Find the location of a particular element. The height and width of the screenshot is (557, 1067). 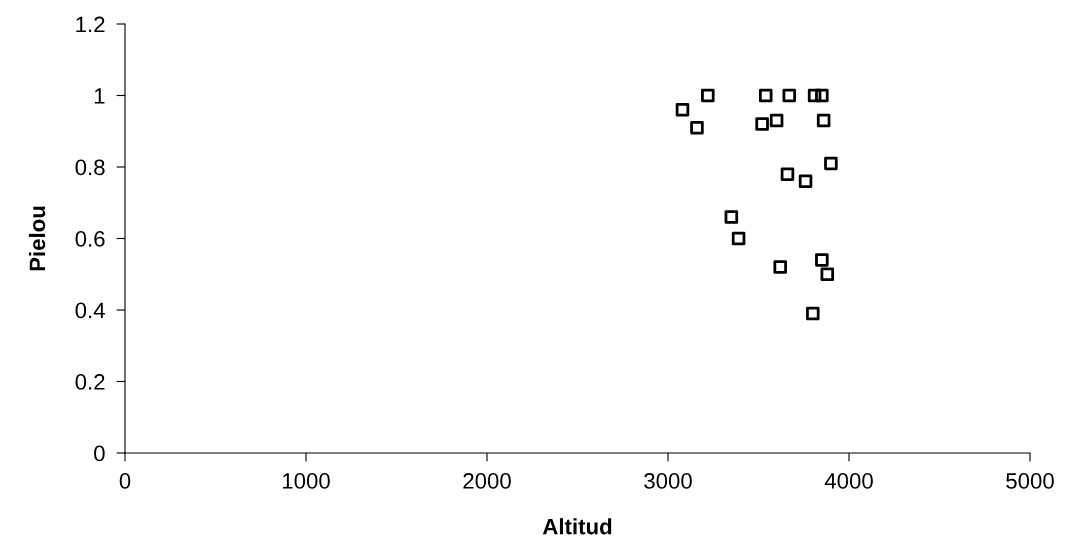

y-tick-label: 0.6 is located at coordinates (90, 239).